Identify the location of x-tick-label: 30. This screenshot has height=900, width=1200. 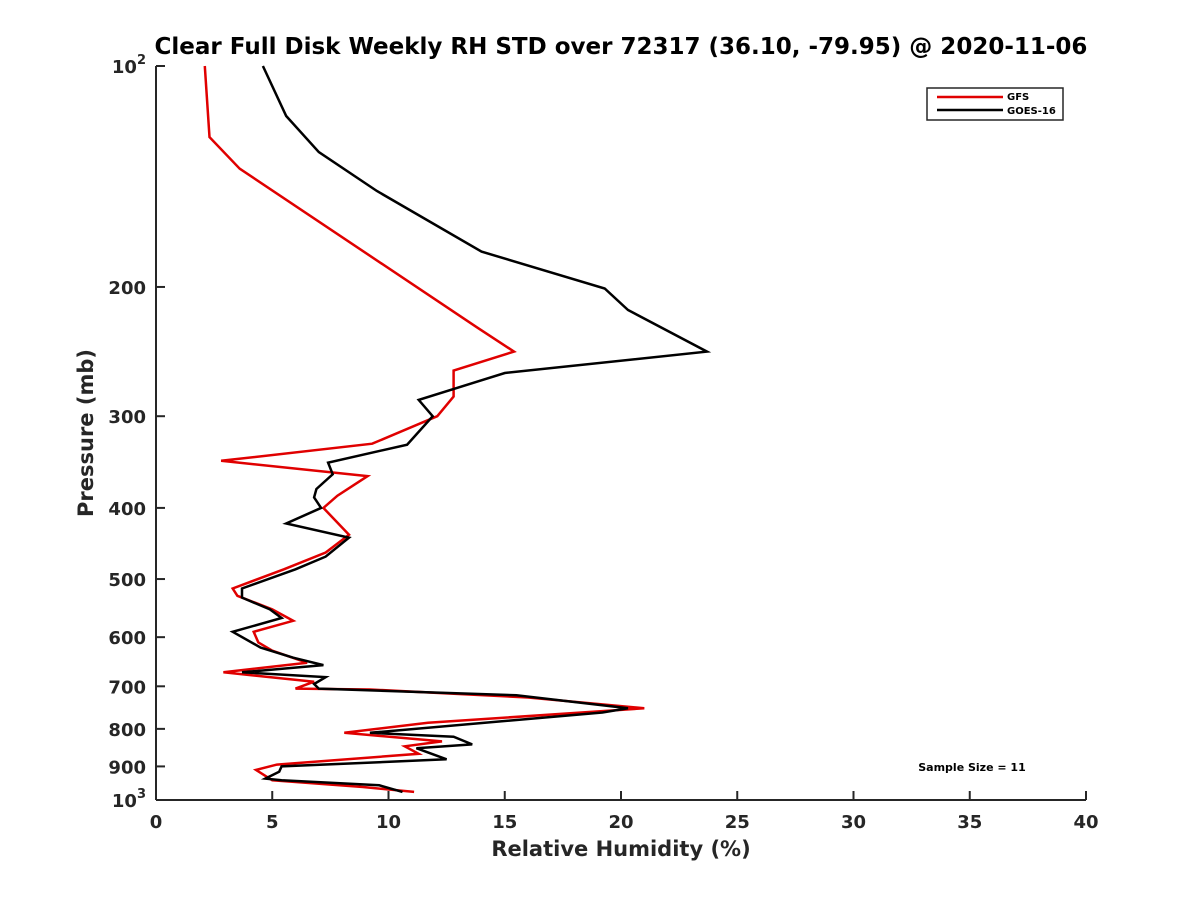
(853, 822).